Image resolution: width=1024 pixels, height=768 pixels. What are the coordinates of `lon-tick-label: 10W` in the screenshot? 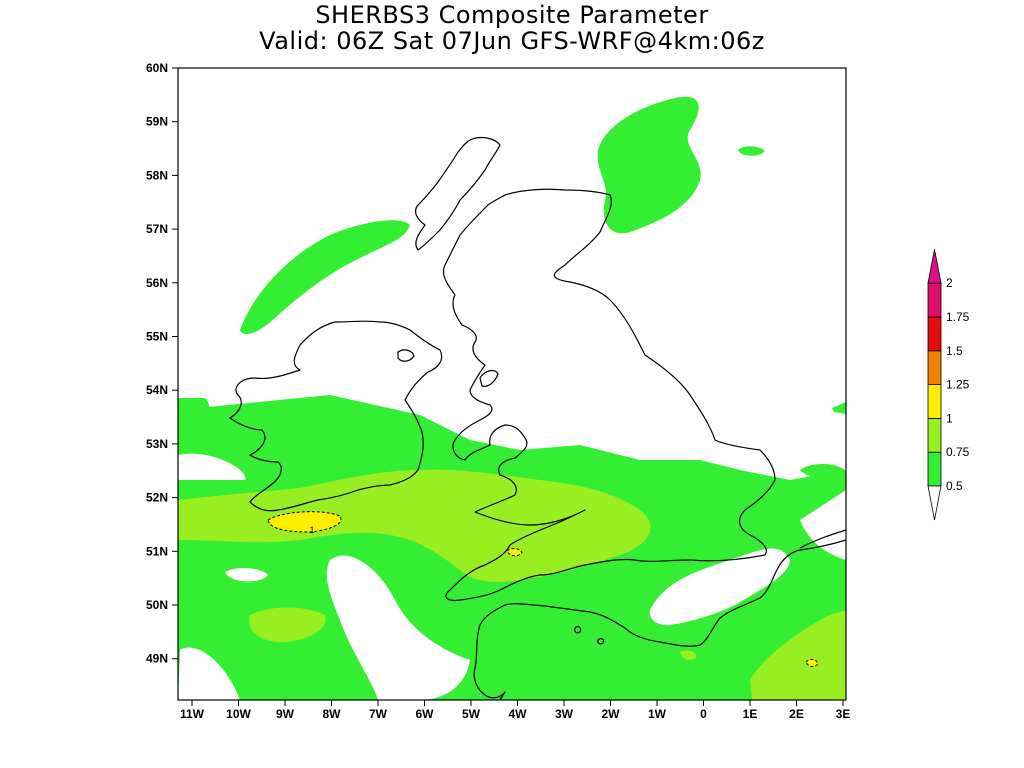 It's located at (238, 714).